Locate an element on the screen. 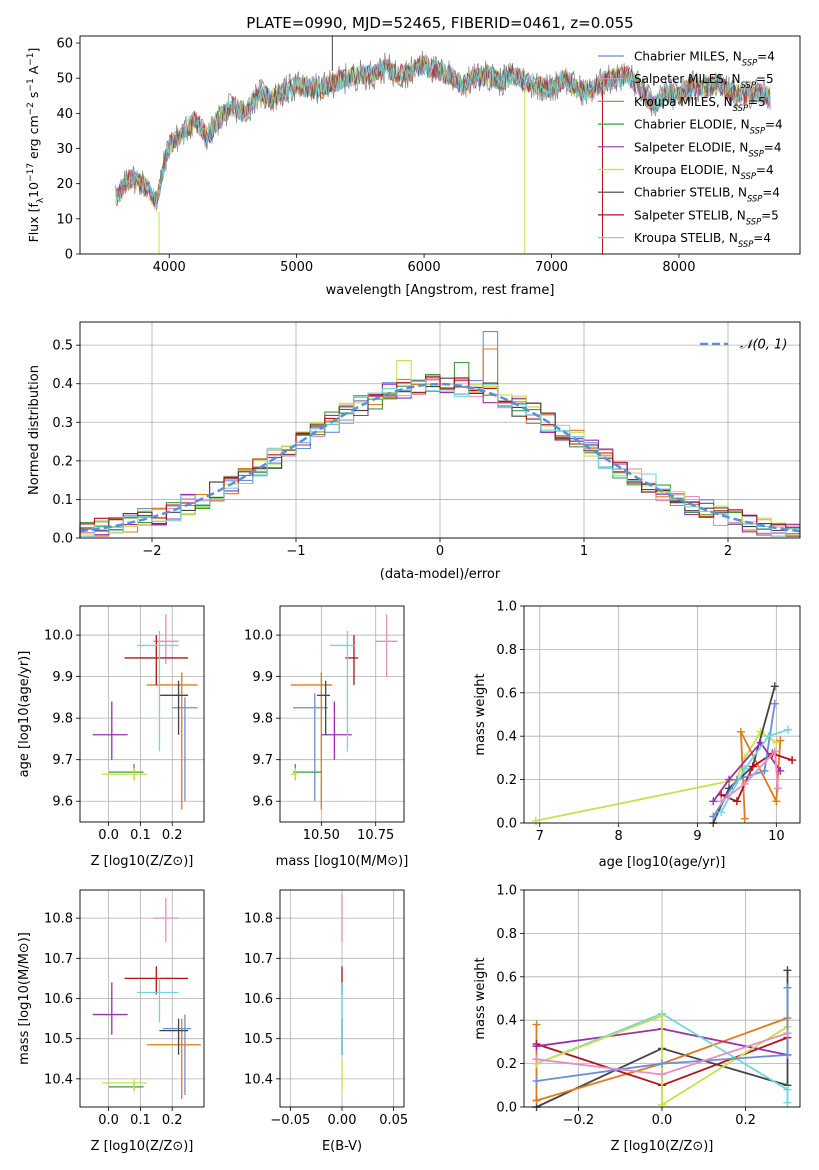 Image resolution: width=819 pixels, height=1170 pixels. mass_vs_ebv-ticks: −0.05 0.00 0.05 10.4 10.5 10.6 10.7 10.8 is located at coordinates (326, 1008).